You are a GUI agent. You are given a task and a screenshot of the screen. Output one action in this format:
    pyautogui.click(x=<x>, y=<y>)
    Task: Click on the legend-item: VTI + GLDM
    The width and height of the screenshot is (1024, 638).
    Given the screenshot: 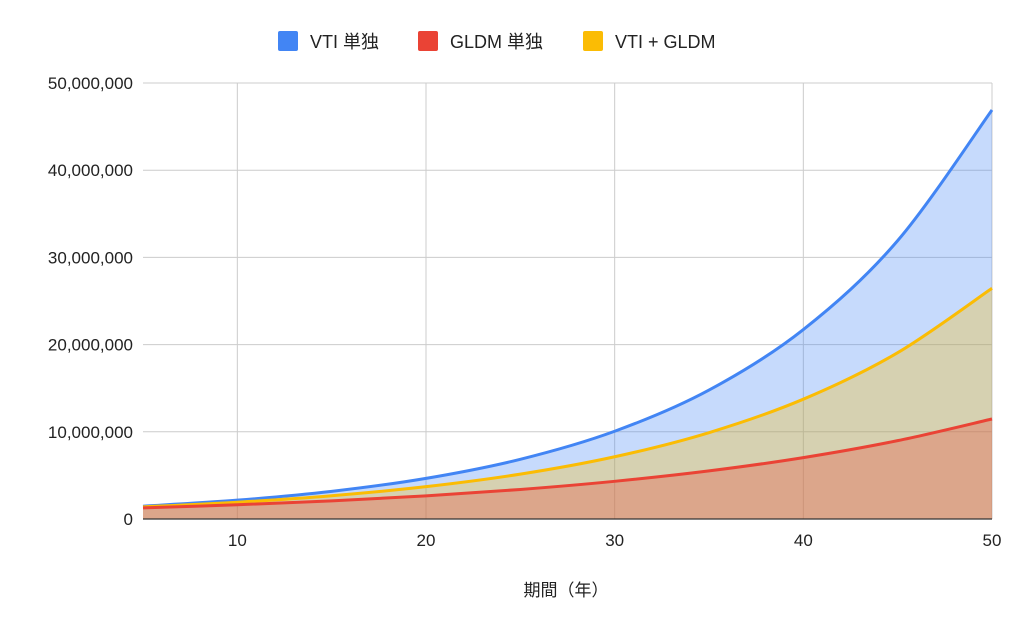 What is the action you would take?
    pyautogui.click(x=649, y=41)
    